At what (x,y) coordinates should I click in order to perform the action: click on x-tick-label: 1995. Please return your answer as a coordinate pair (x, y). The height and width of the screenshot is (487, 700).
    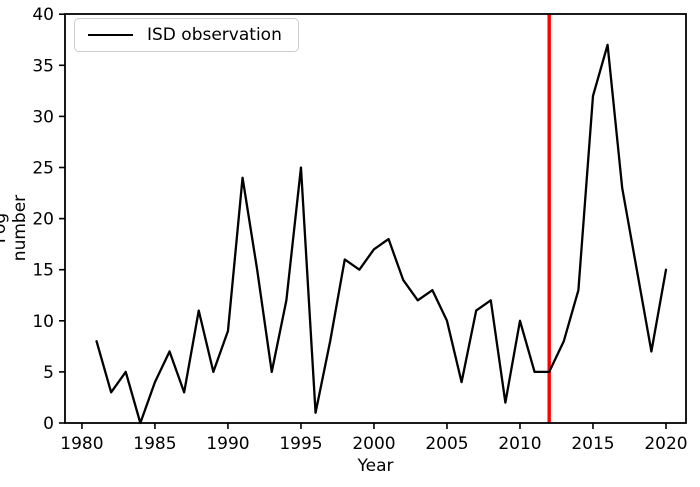
    Looking at the image, I should click on (300, 444).